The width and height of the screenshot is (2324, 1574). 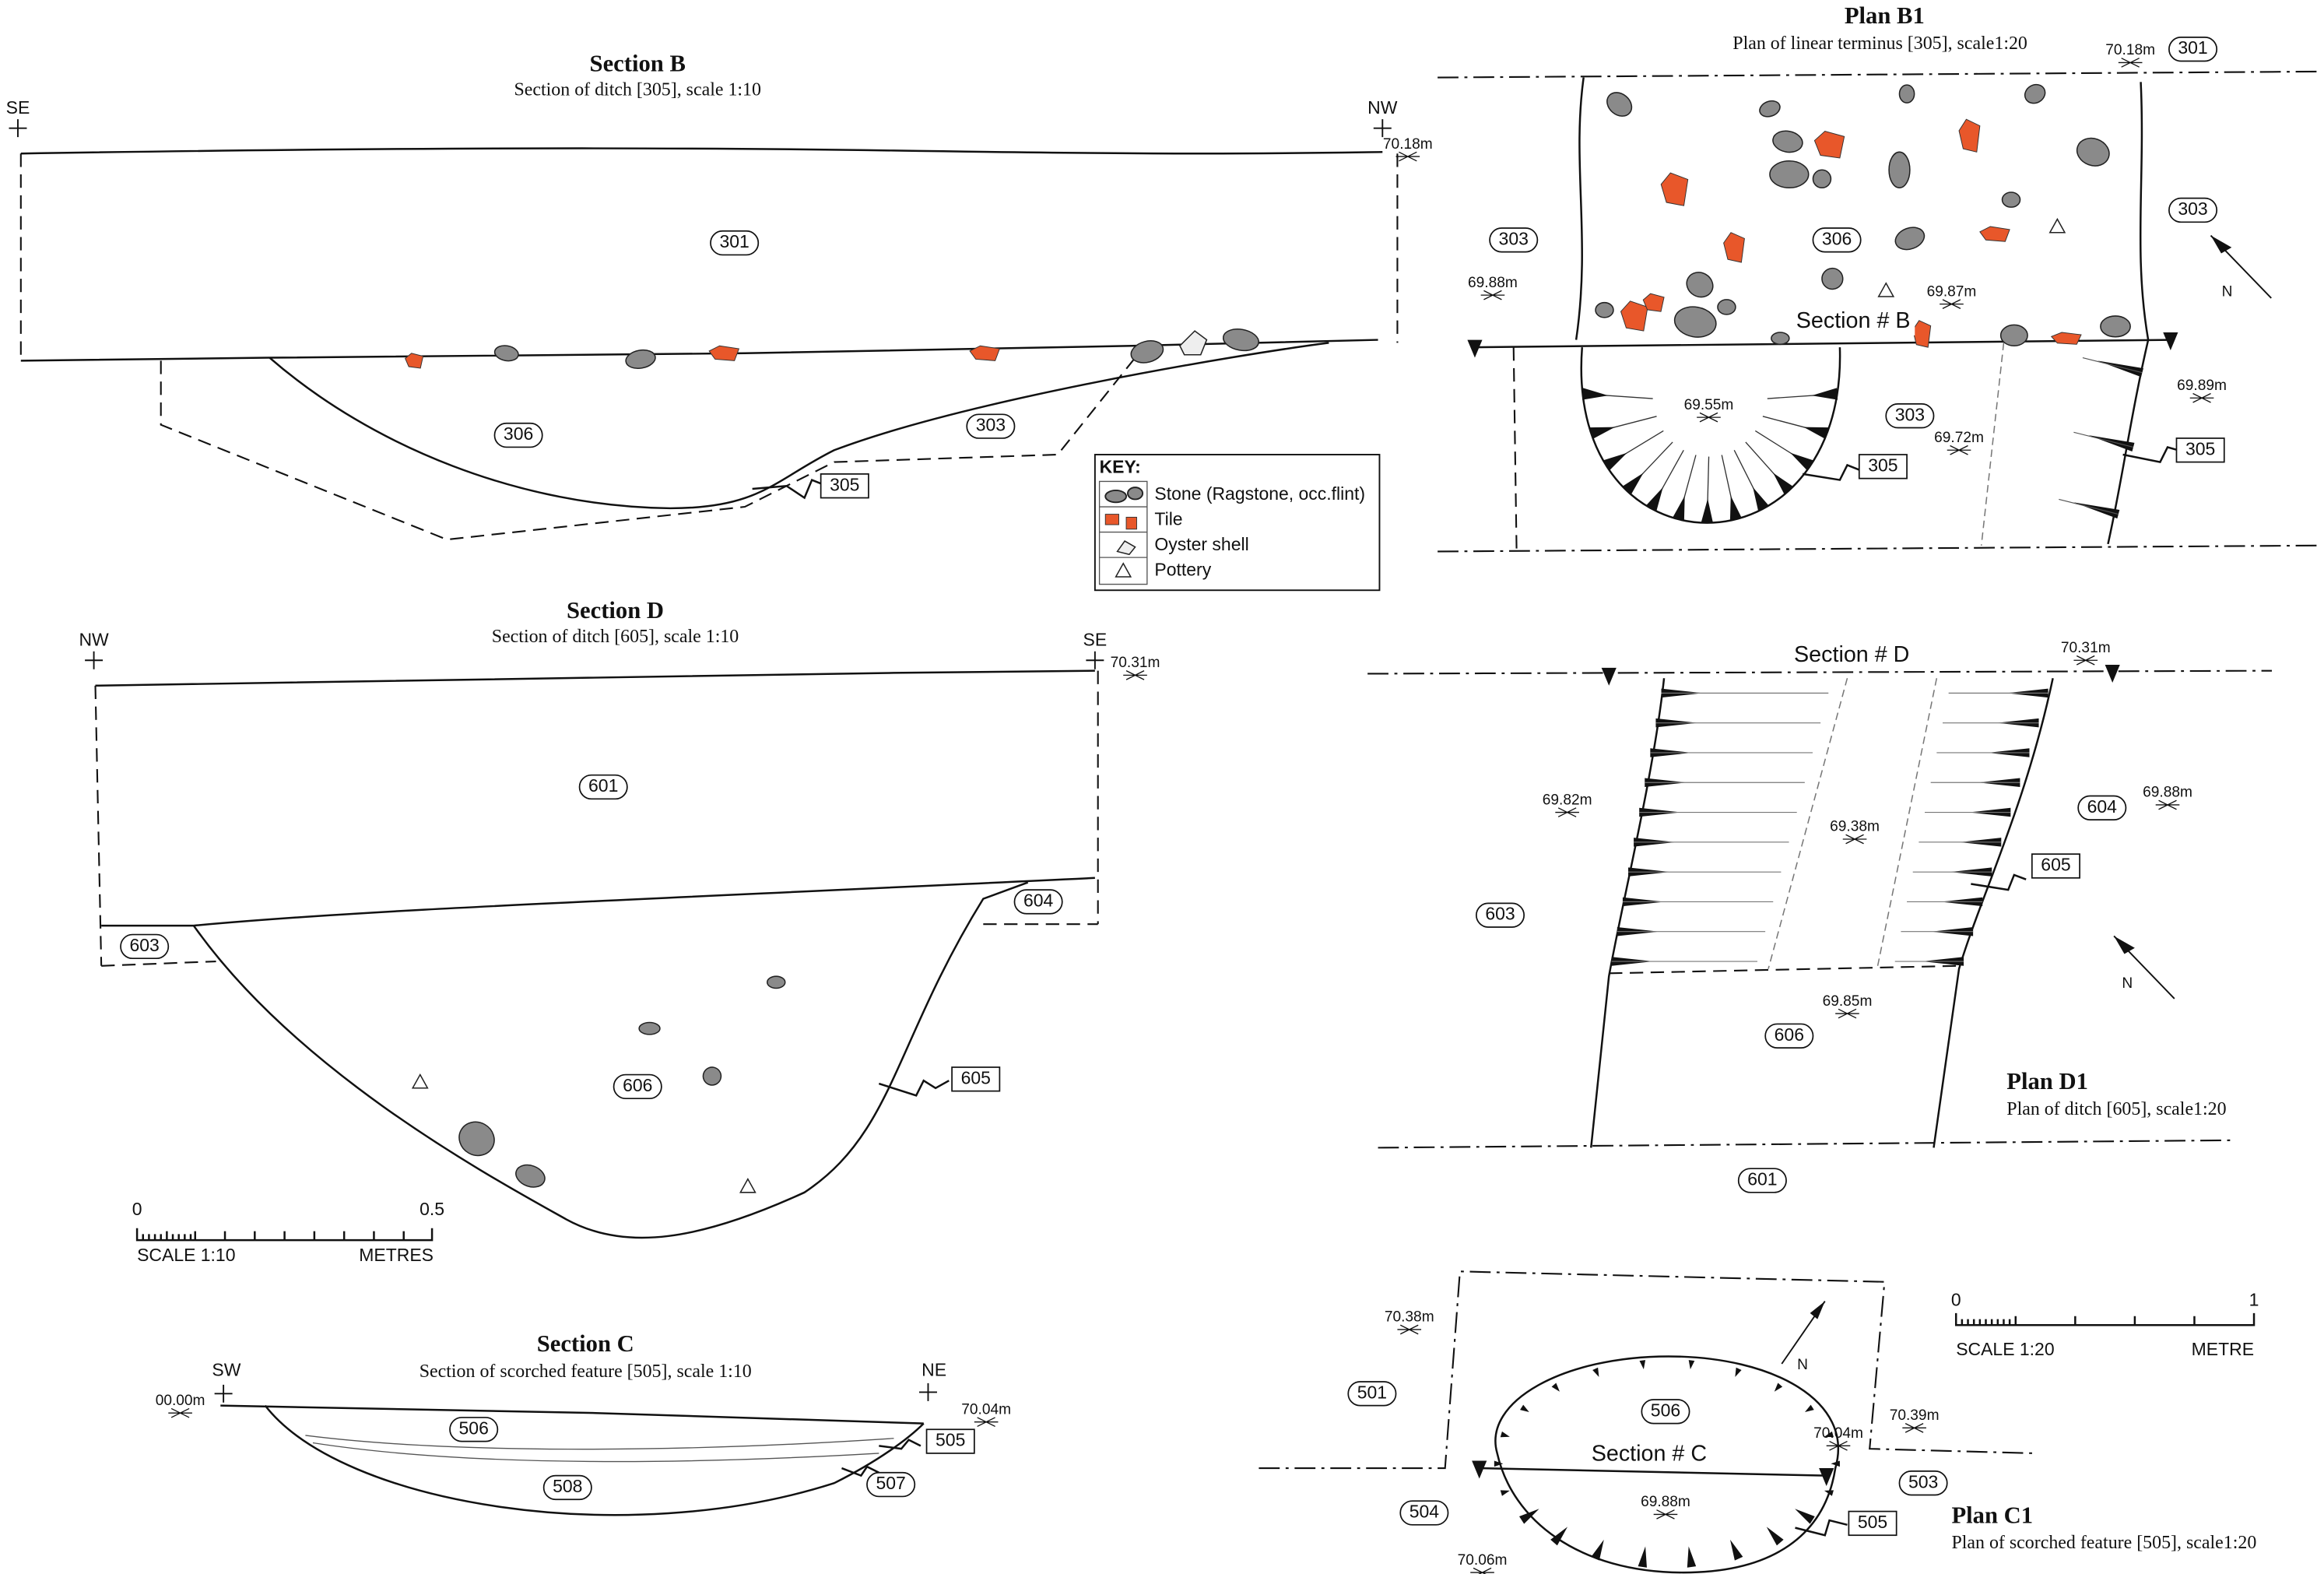 I want to click on ditch-edge, so click(x=1822, y=912).